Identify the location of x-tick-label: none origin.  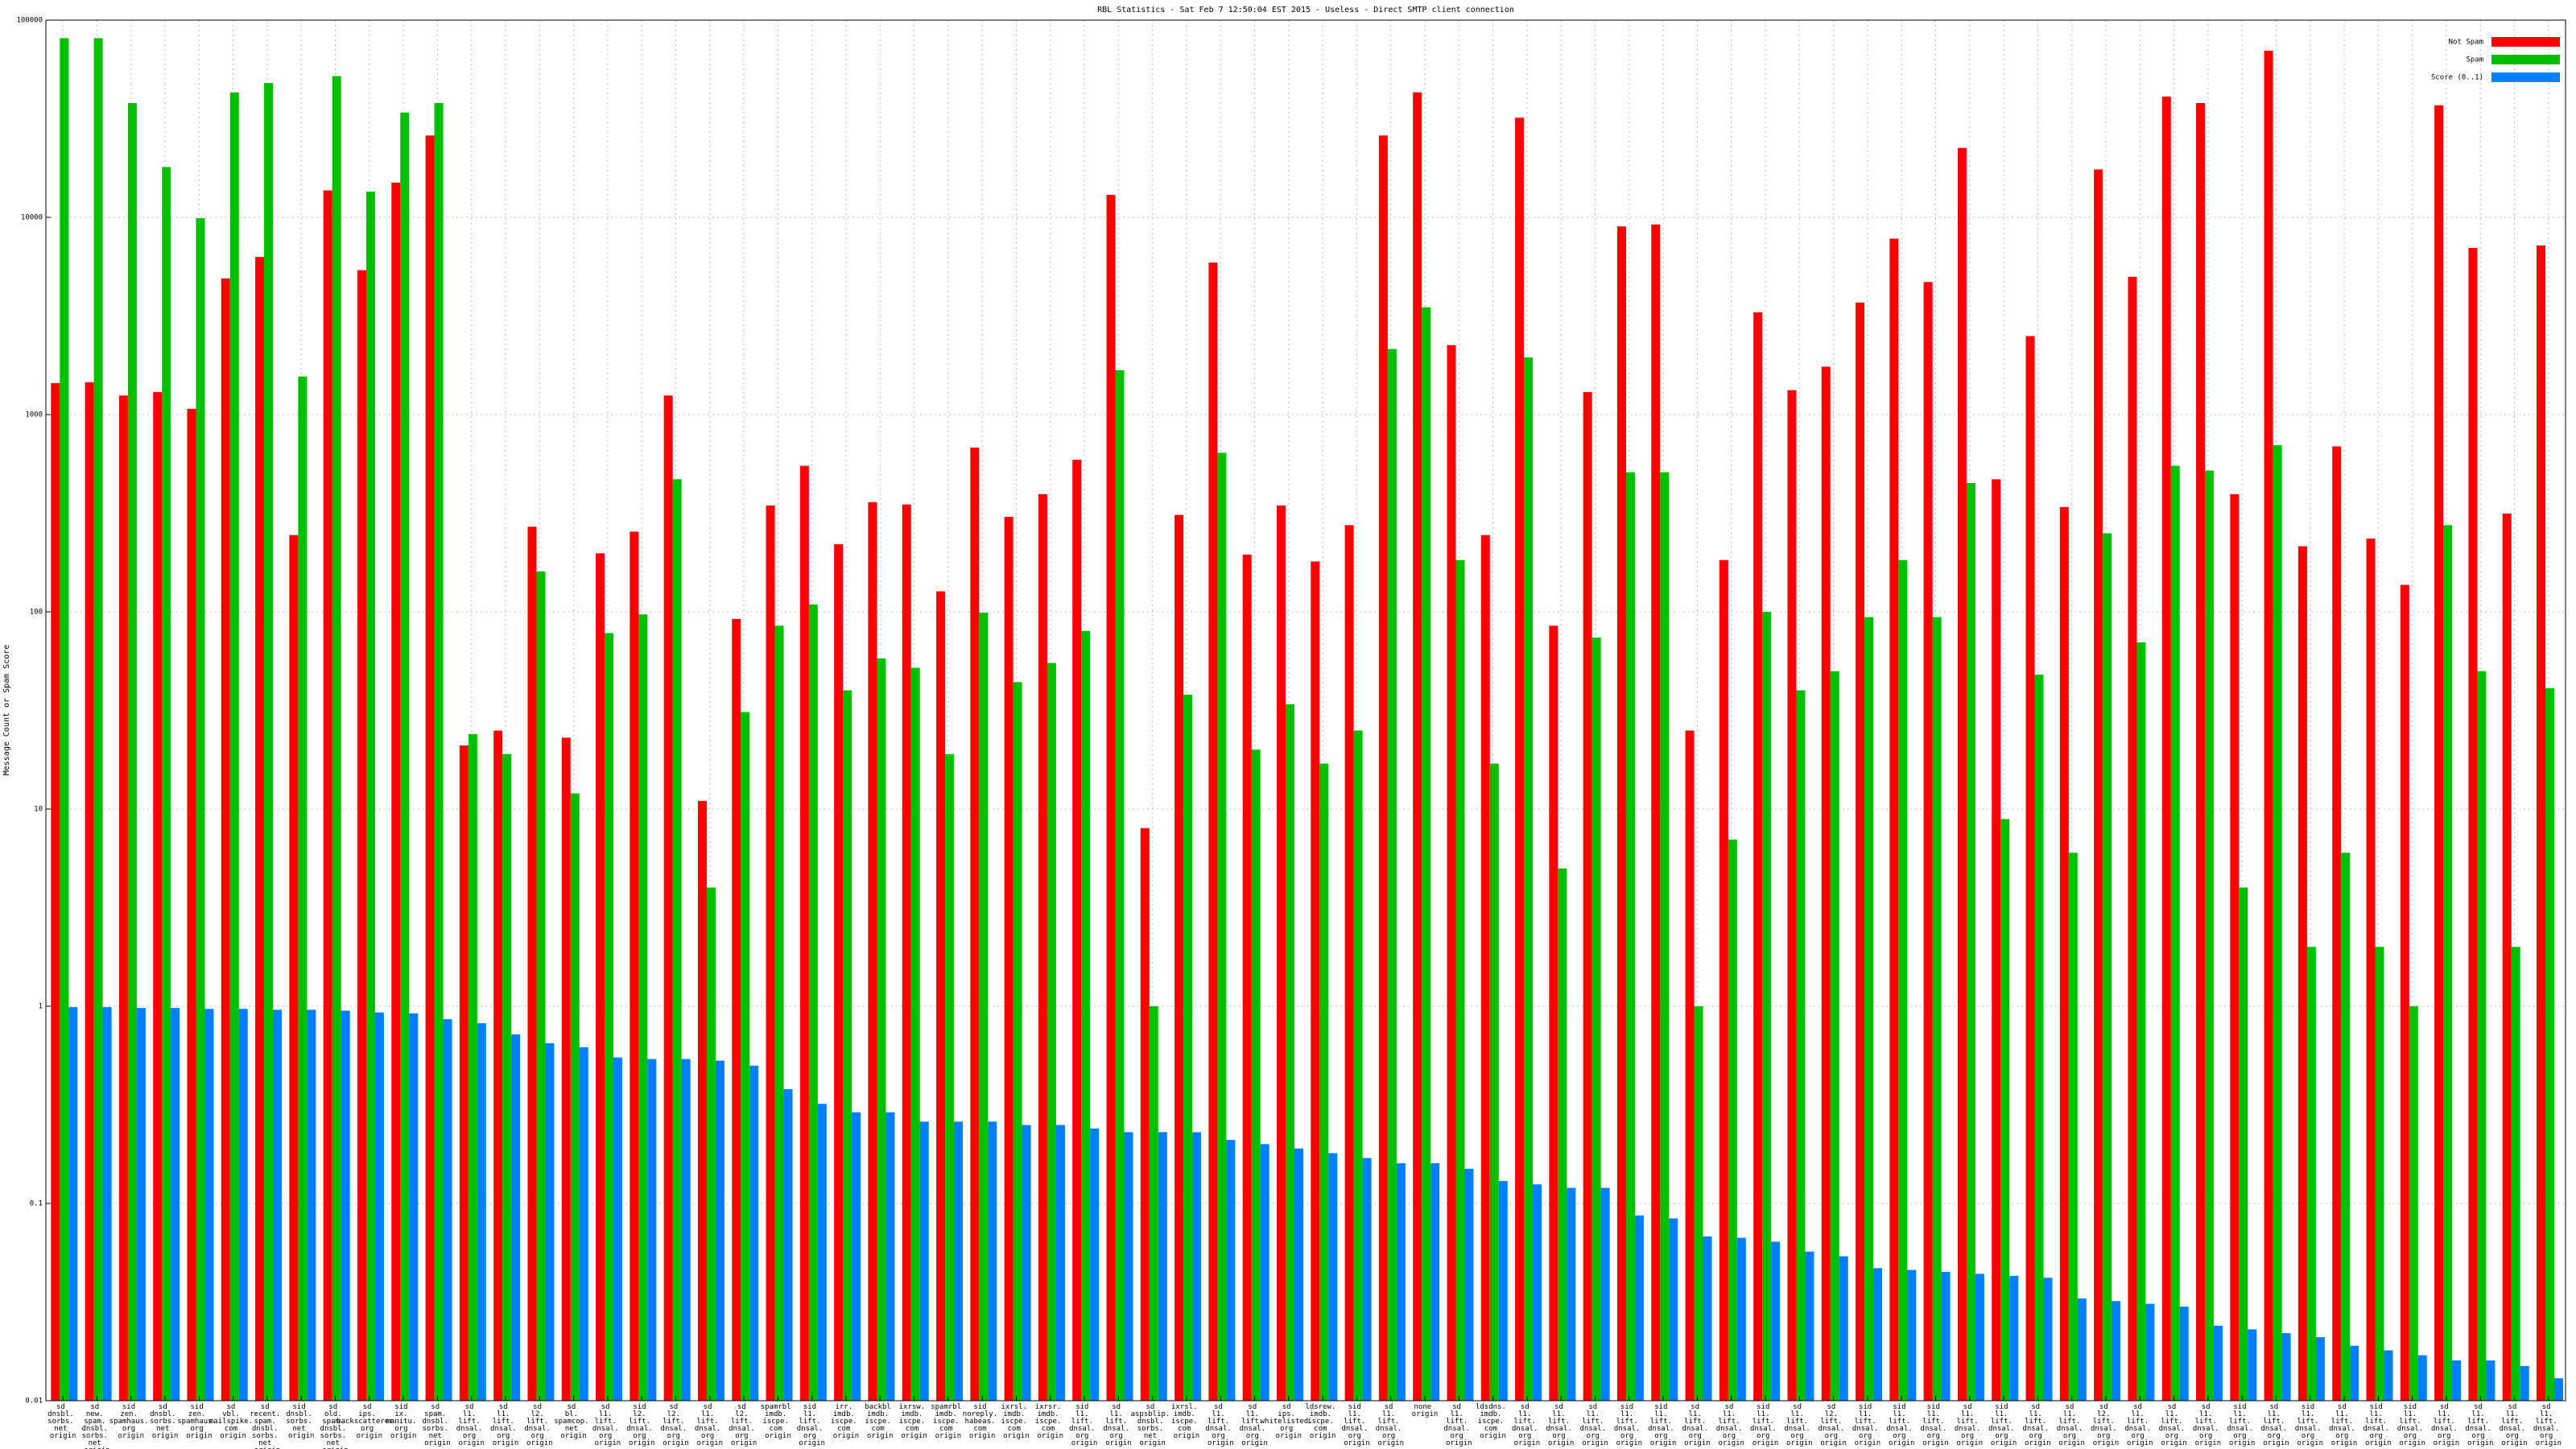
(1425, 1410).